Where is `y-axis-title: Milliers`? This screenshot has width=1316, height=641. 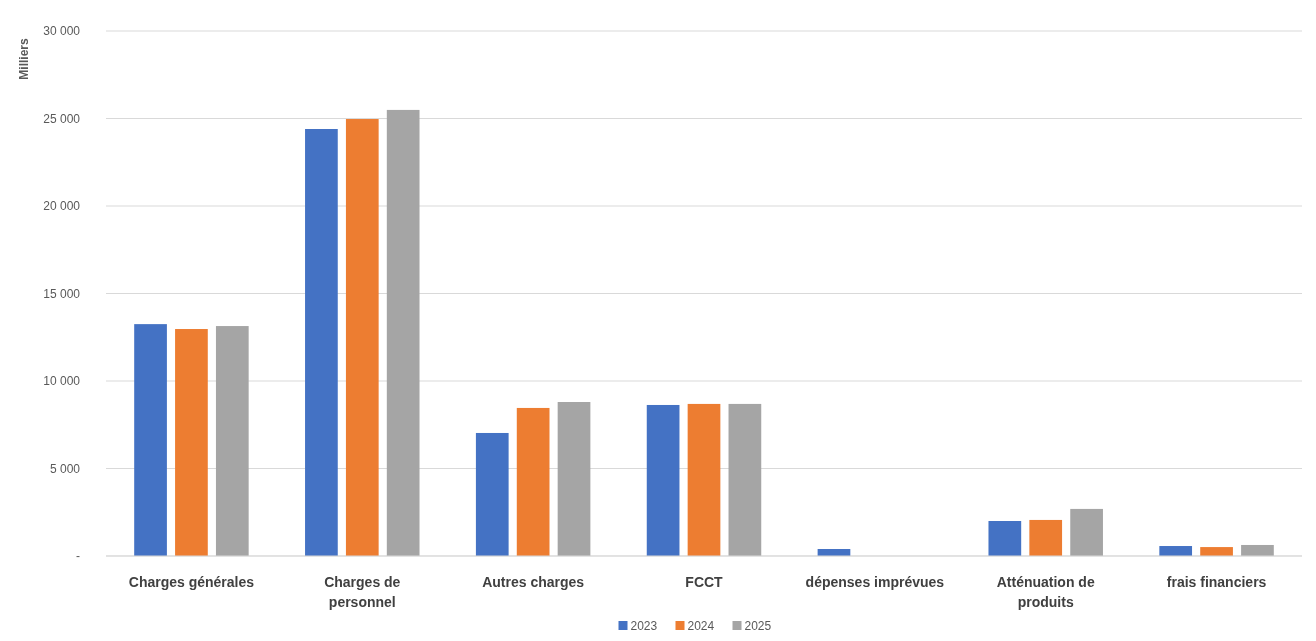 y-axis-title: Milliers is located at coordinates (24, 59).